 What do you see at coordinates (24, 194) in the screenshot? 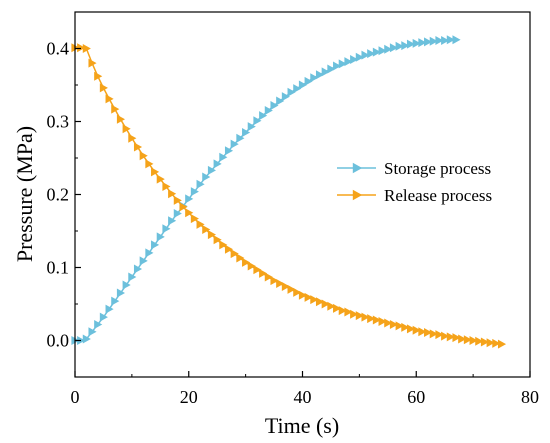
I see `y-axis-title: Pressure (MPa)` at bounding box center [24, 194].